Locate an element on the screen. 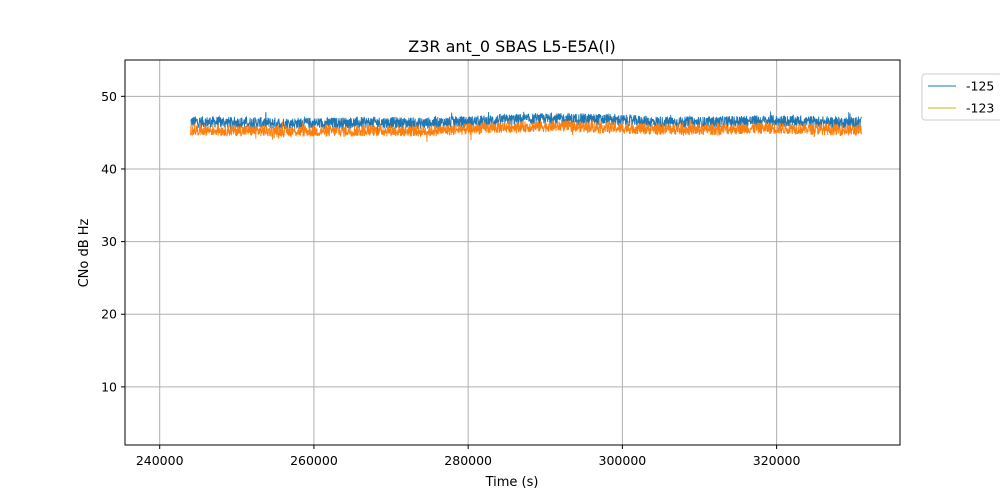 The height and width of the screenshot is (504, 1000). x-tick-label: 260000 is located at coordinates (314, 460).